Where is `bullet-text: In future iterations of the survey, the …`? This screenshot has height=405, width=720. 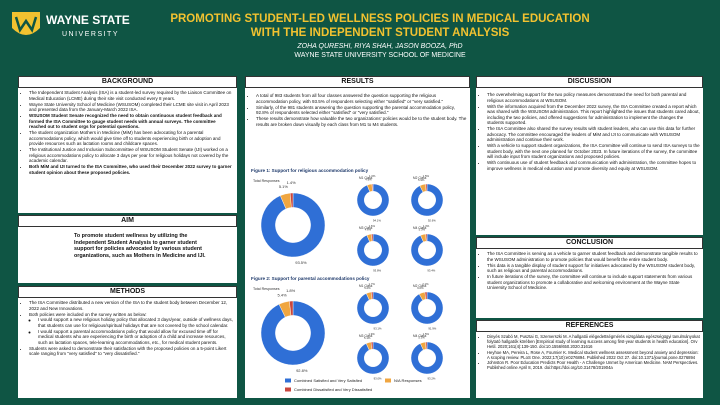
bullet-text: In future iterations of the survey, the … is located at coordinates (590, 282).